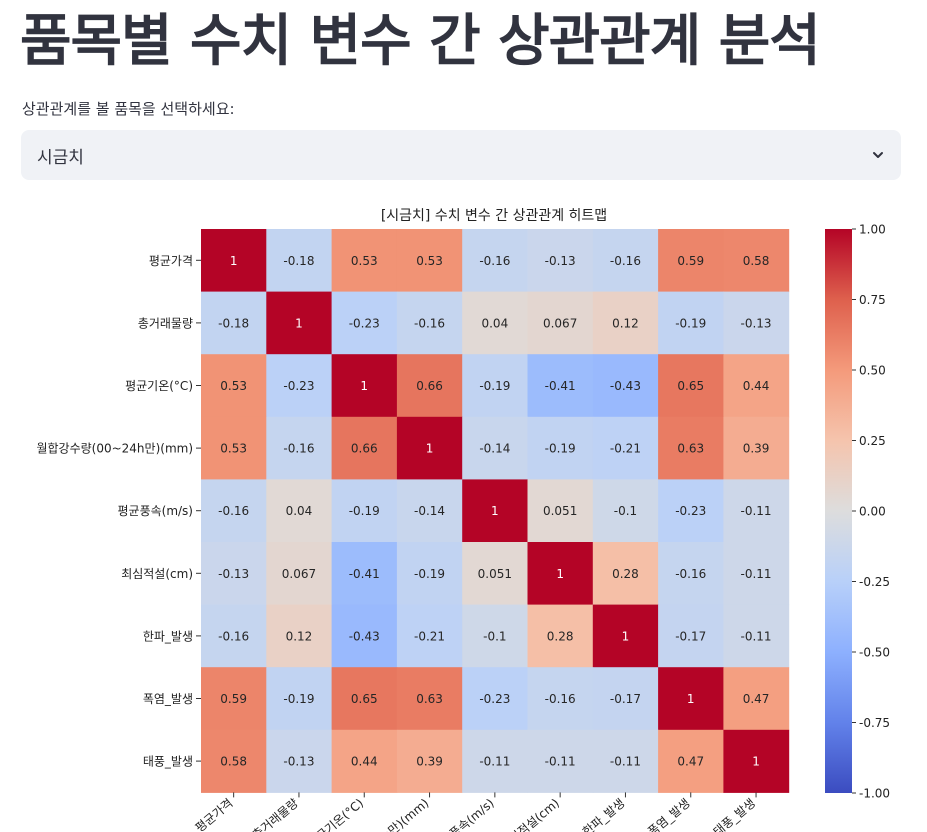 The image size is (927, 832). I want to click on colorbar-tick-label: -0.50, so click(874, 653).